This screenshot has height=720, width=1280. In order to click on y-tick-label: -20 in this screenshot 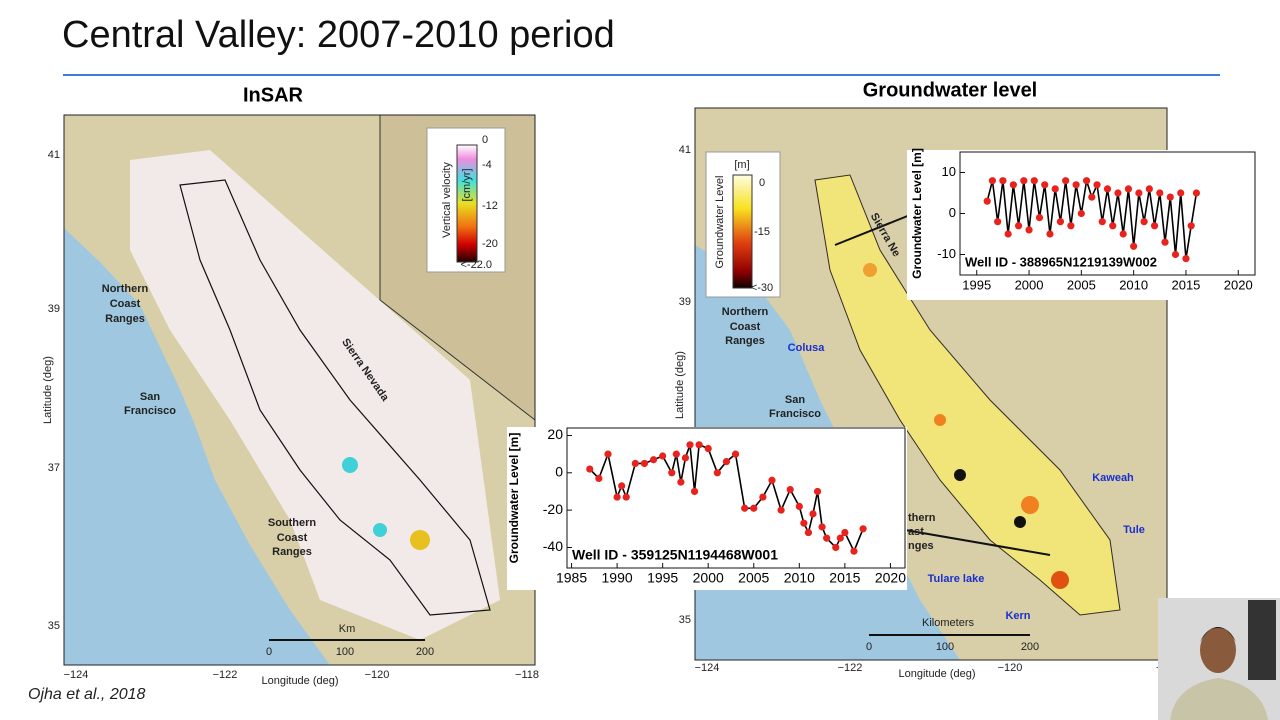, I will do `click(553, 509)`.